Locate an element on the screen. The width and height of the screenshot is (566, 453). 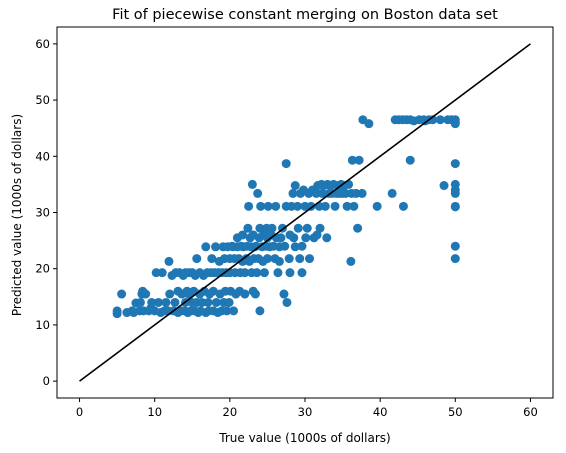
x-tick-label: 50 is located at coordinates (455, 412).